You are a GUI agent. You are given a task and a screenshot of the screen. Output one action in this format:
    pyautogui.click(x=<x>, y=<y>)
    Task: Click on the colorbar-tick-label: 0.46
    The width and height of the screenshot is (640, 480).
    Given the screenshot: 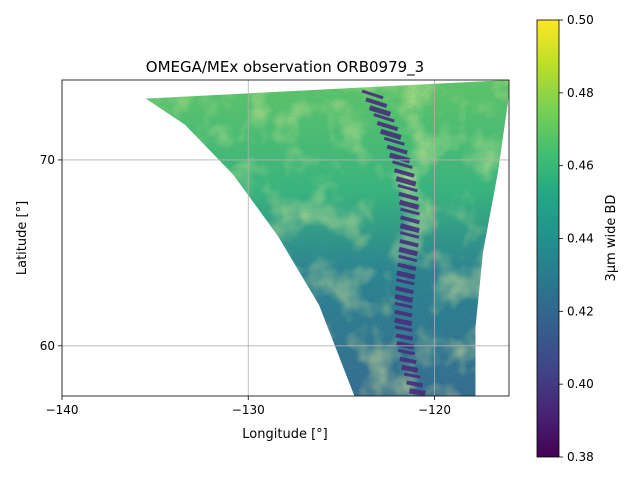 What is the action you would take?
    pyautogui.click(x=580, y=166)
    